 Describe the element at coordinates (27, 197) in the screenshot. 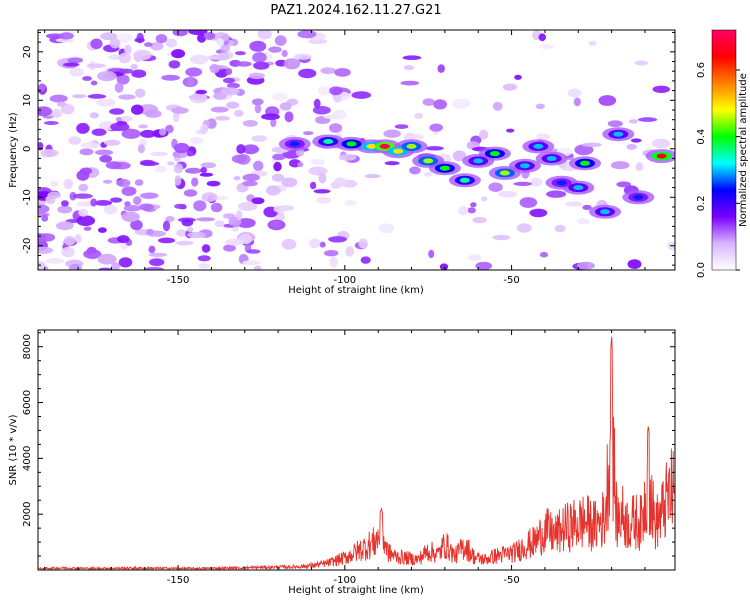

I see `y-tick-label: -10` at that location.